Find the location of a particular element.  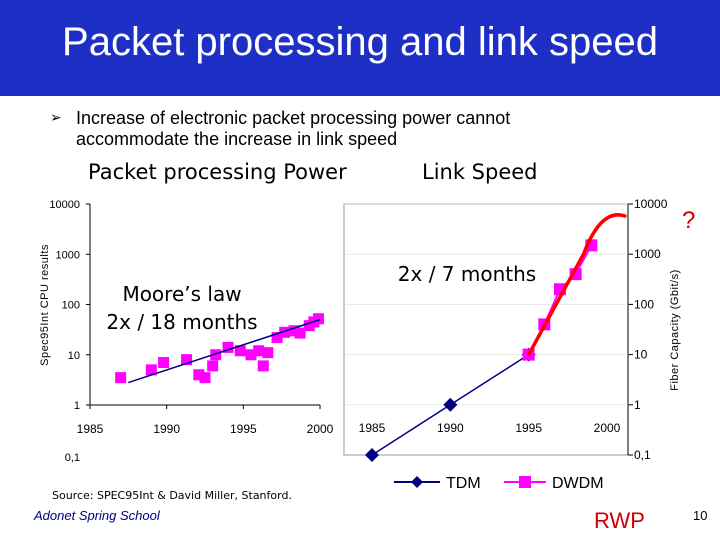

right-chart-header: Link Speed is located at coordinates (480, 172).